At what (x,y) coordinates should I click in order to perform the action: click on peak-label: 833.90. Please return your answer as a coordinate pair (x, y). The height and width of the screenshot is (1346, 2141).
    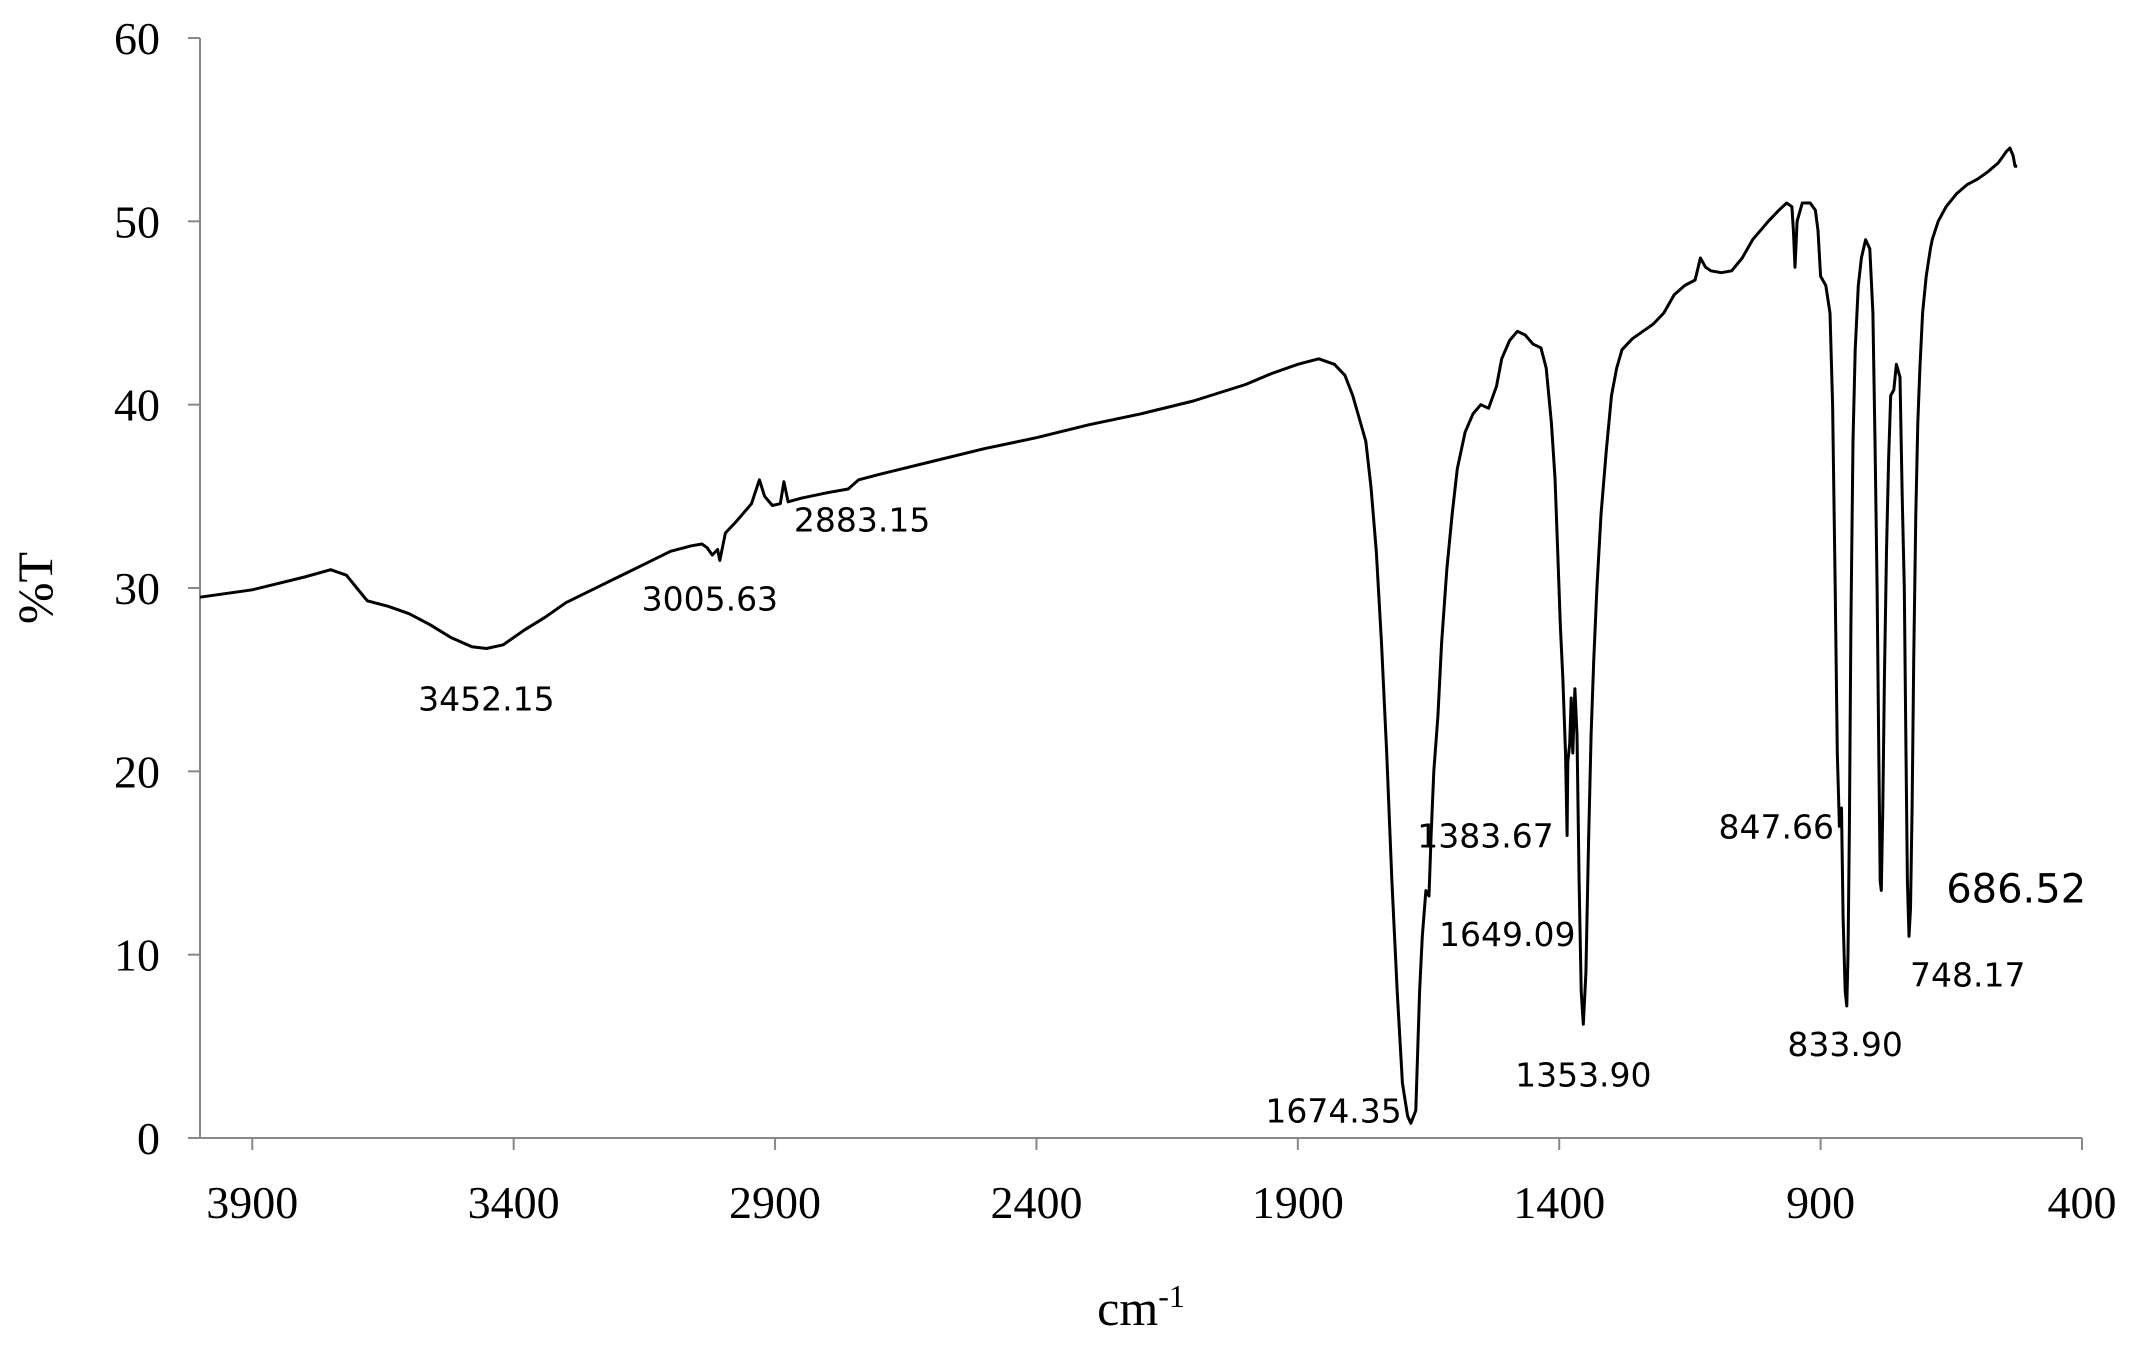
    Looking at the image, I should click on (1844, 1044).